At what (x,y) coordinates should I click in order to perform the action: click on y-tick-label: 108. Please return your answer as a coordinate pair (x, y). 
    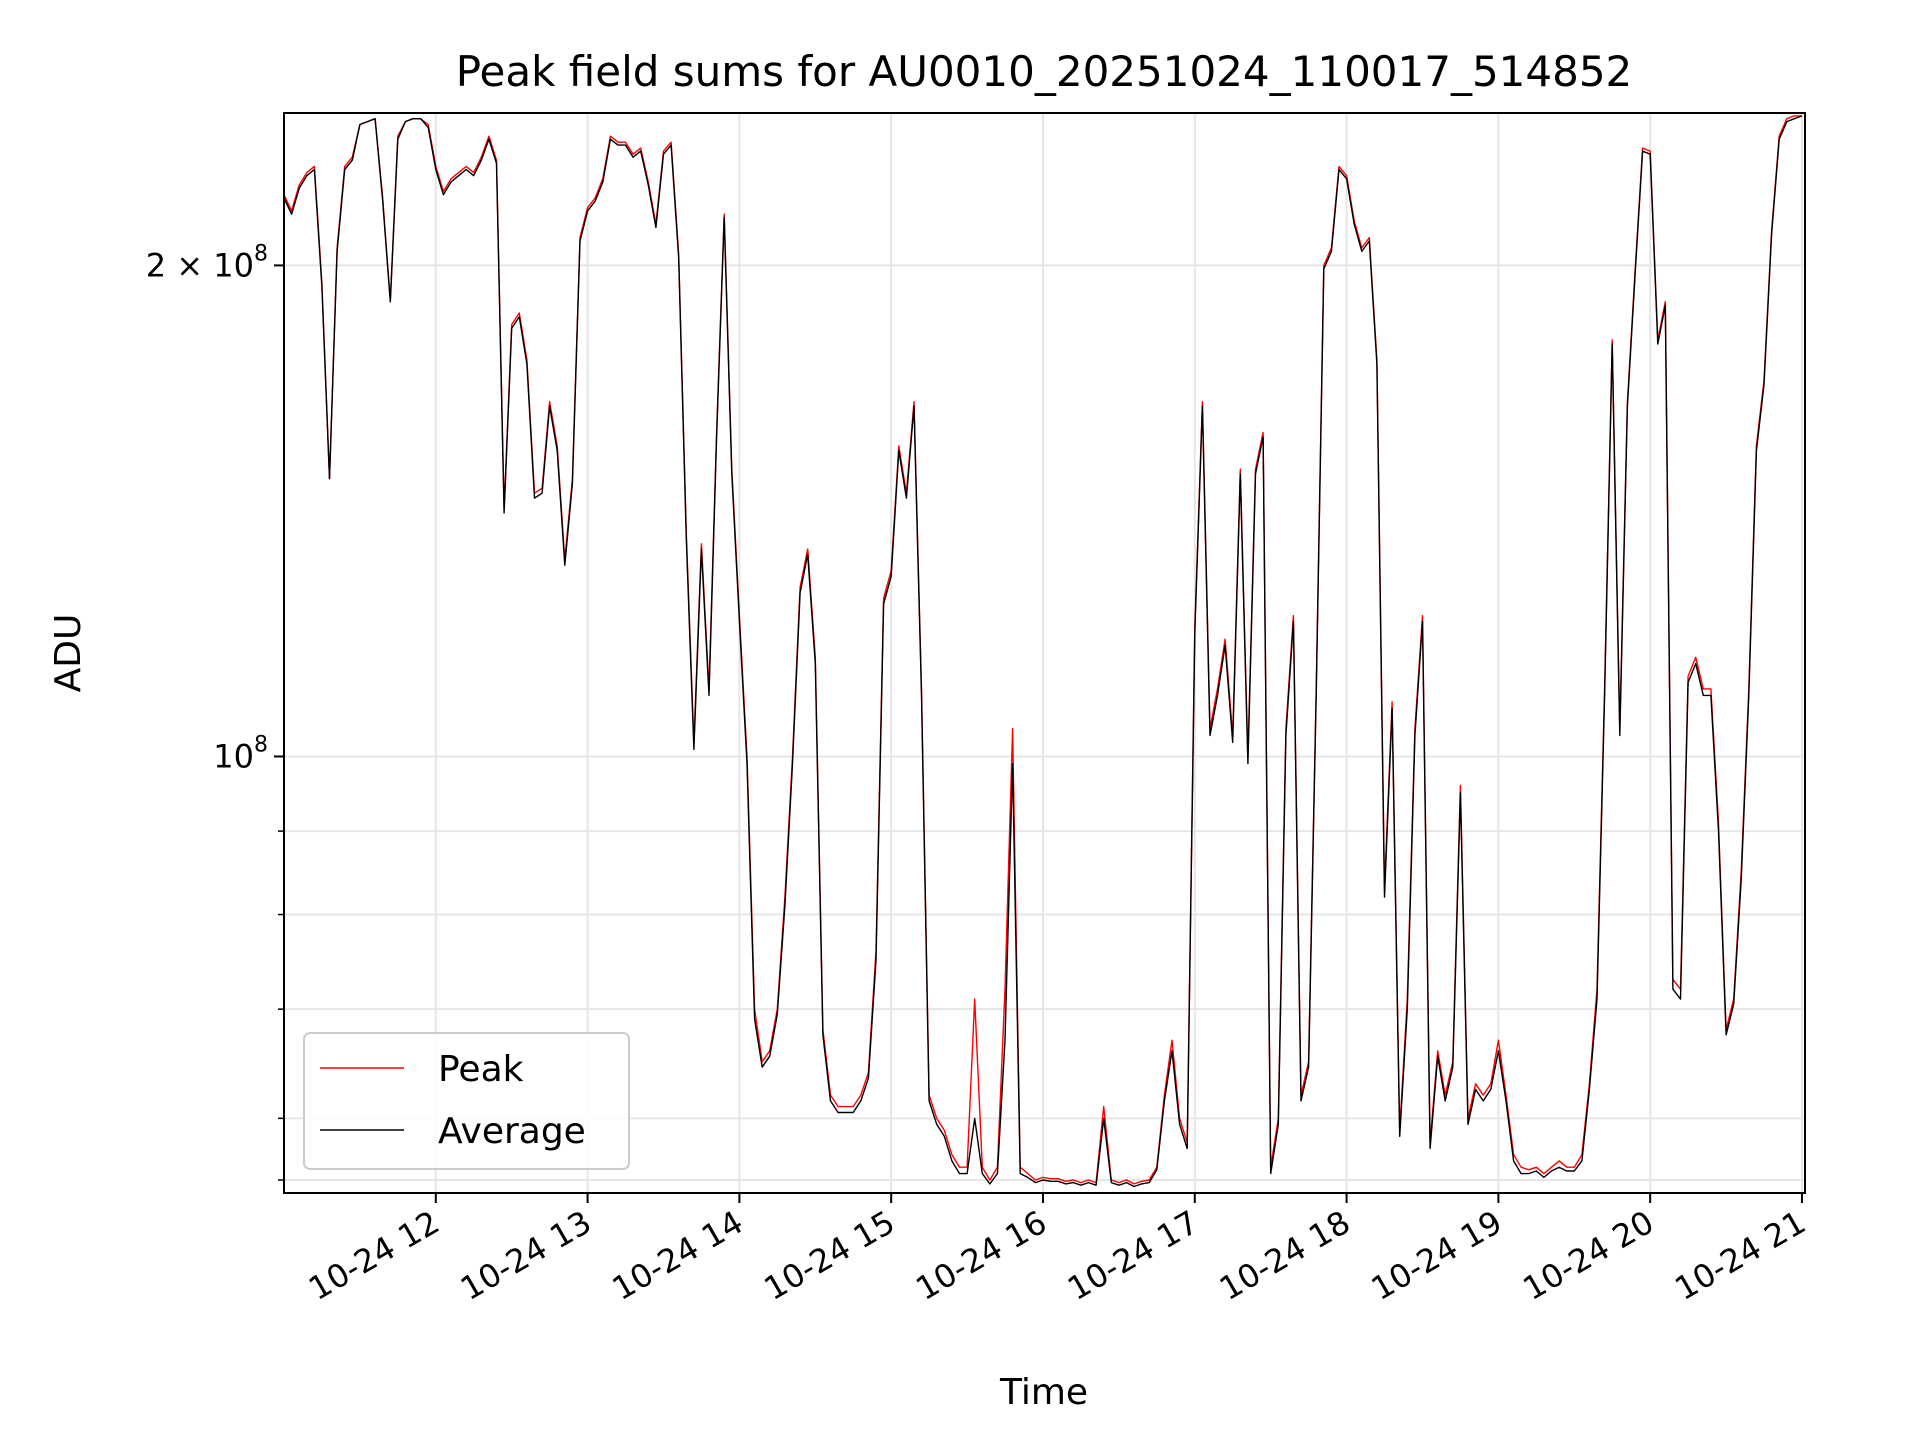
    Looking at the image, I should click on (240, 753).